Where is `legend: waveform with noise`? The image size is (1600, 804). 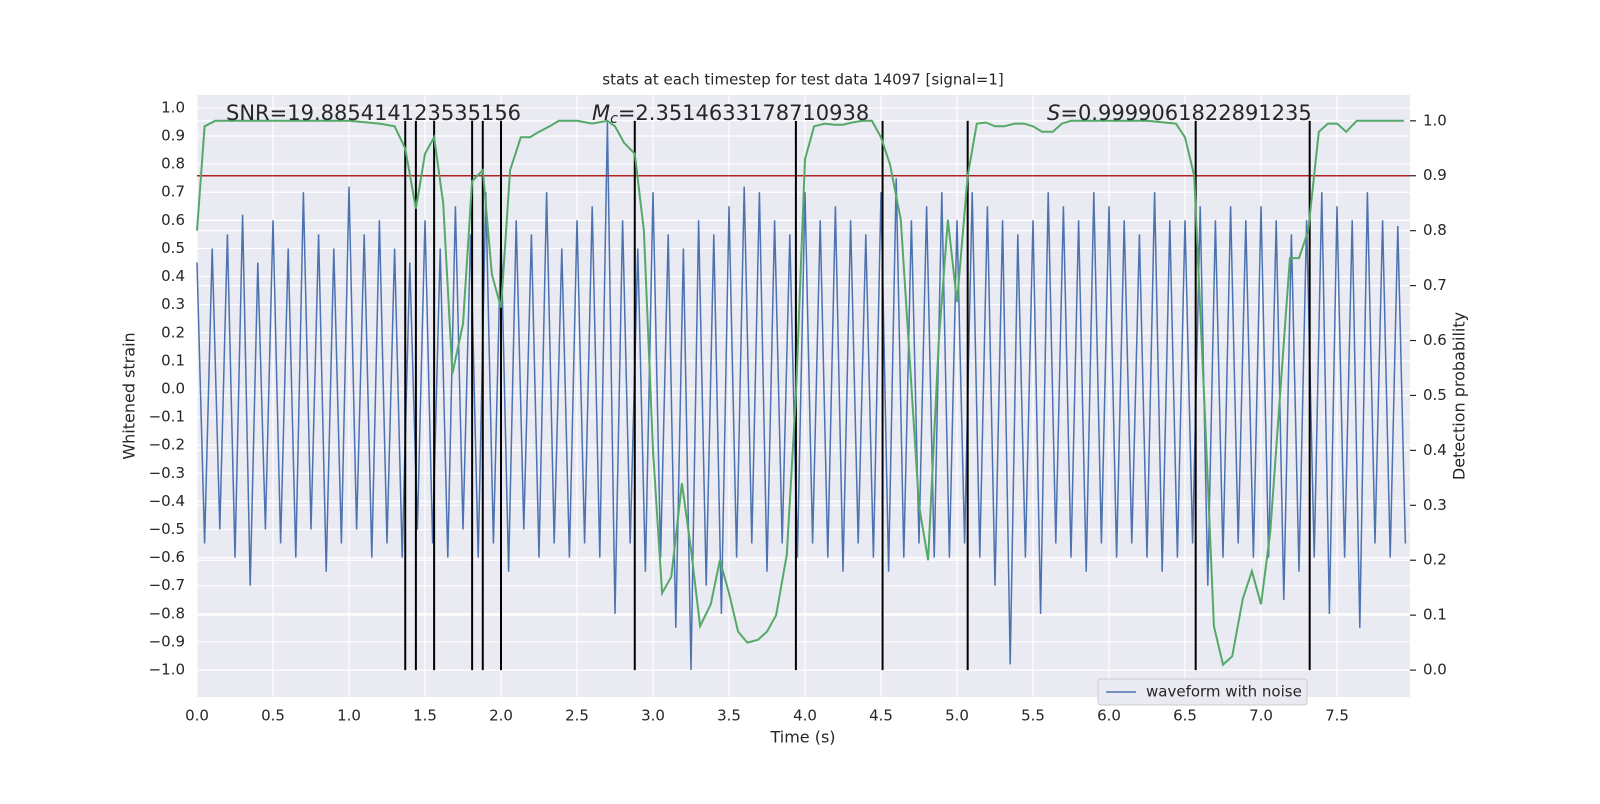 legend: waveform with noise is located at coordinates (1202, 692).